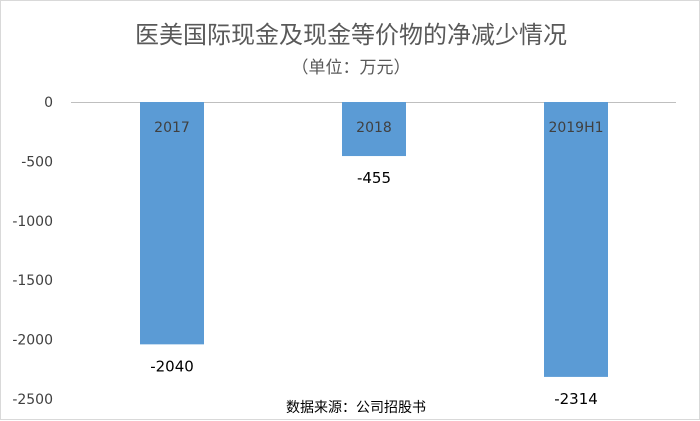 The width and height of the screenshot is (700, 421). I want to click on data-label: -2314, so click(576, 399).